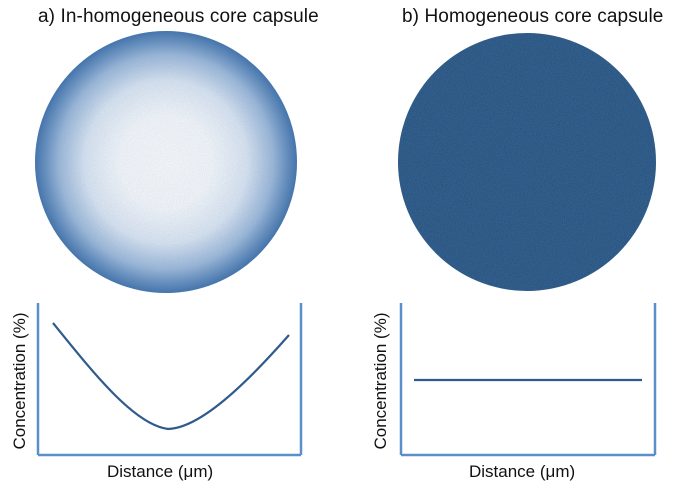  I want to click on panel-b-y-axis-label: Concentration (%), so click(380, 381).